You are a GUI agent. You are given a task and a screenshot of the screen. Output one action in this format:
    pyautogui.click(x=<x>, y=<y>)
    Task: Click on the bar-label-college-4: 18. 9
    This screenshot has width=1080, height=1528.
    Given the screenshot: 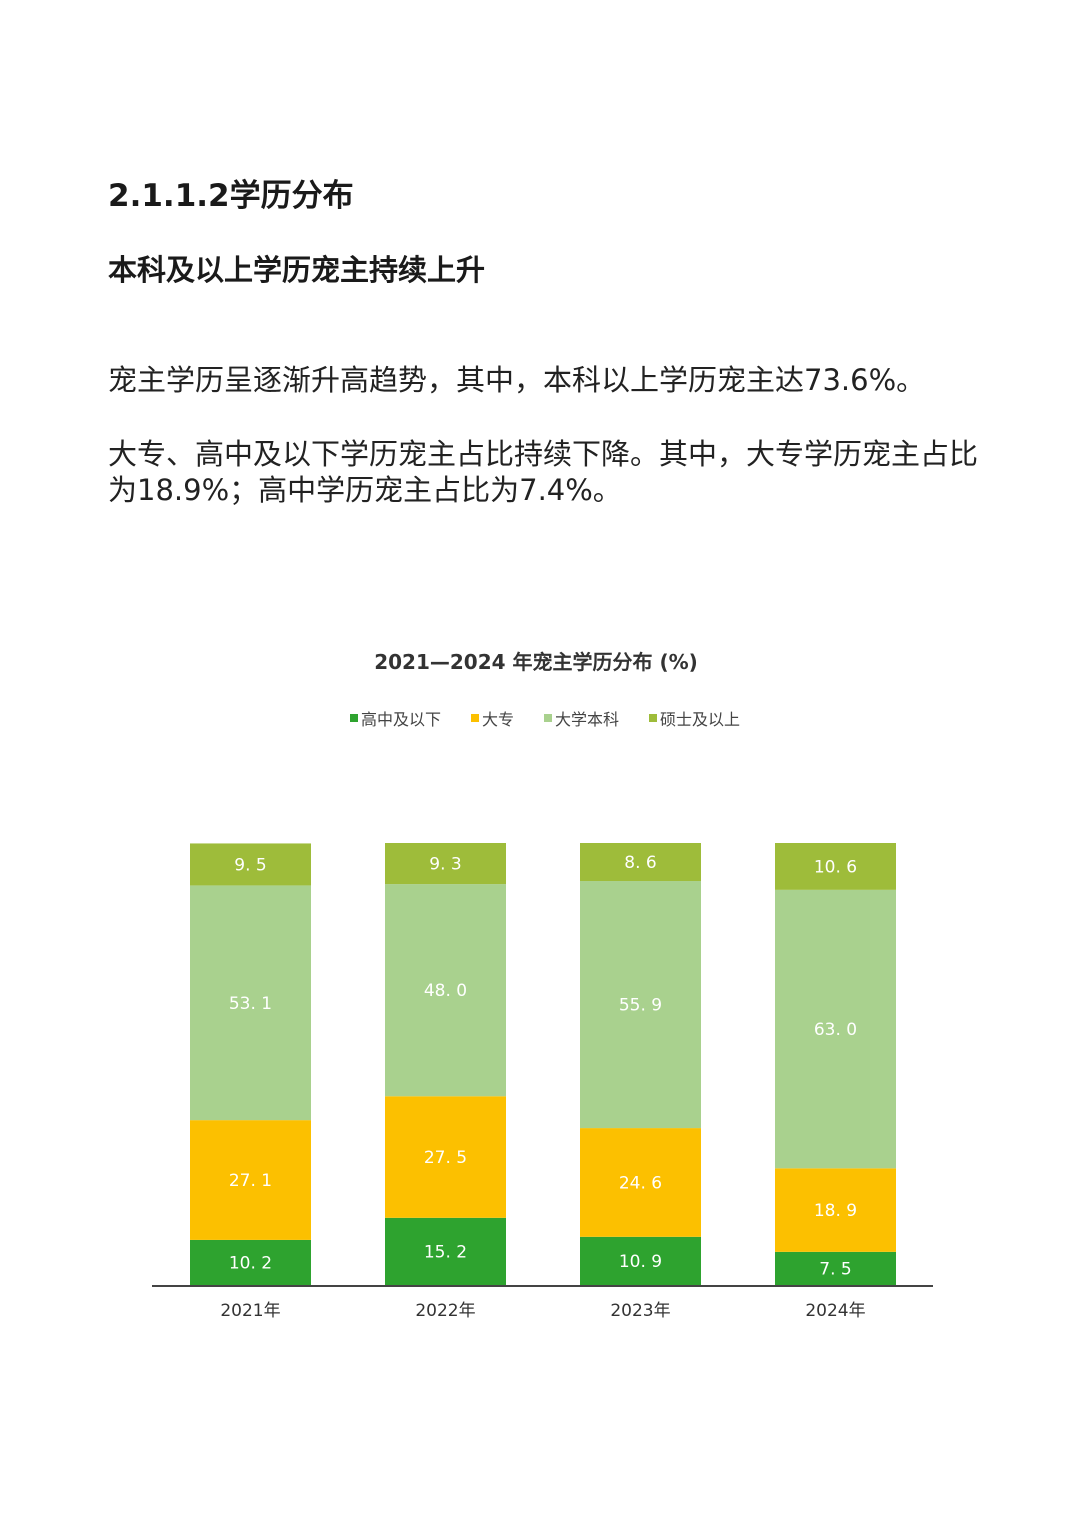 What is the action you would take?
    pyautogui.click(x=835, y=1211)
    